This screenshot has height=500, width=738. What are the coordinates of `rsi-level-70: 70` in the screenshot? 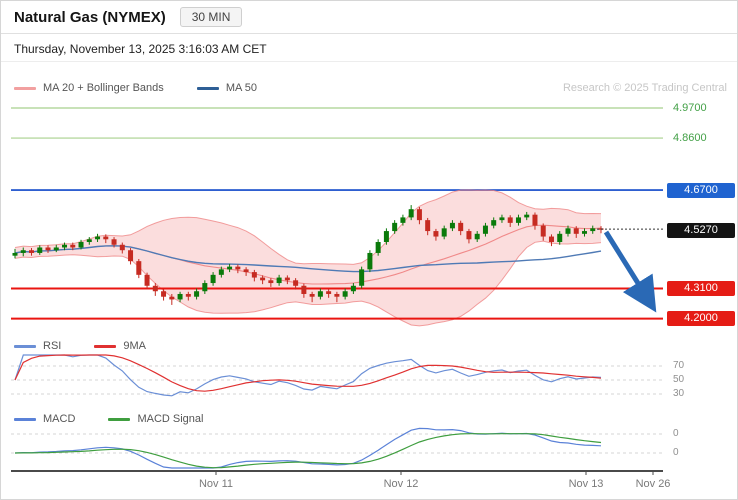 It's located at (679, 365).